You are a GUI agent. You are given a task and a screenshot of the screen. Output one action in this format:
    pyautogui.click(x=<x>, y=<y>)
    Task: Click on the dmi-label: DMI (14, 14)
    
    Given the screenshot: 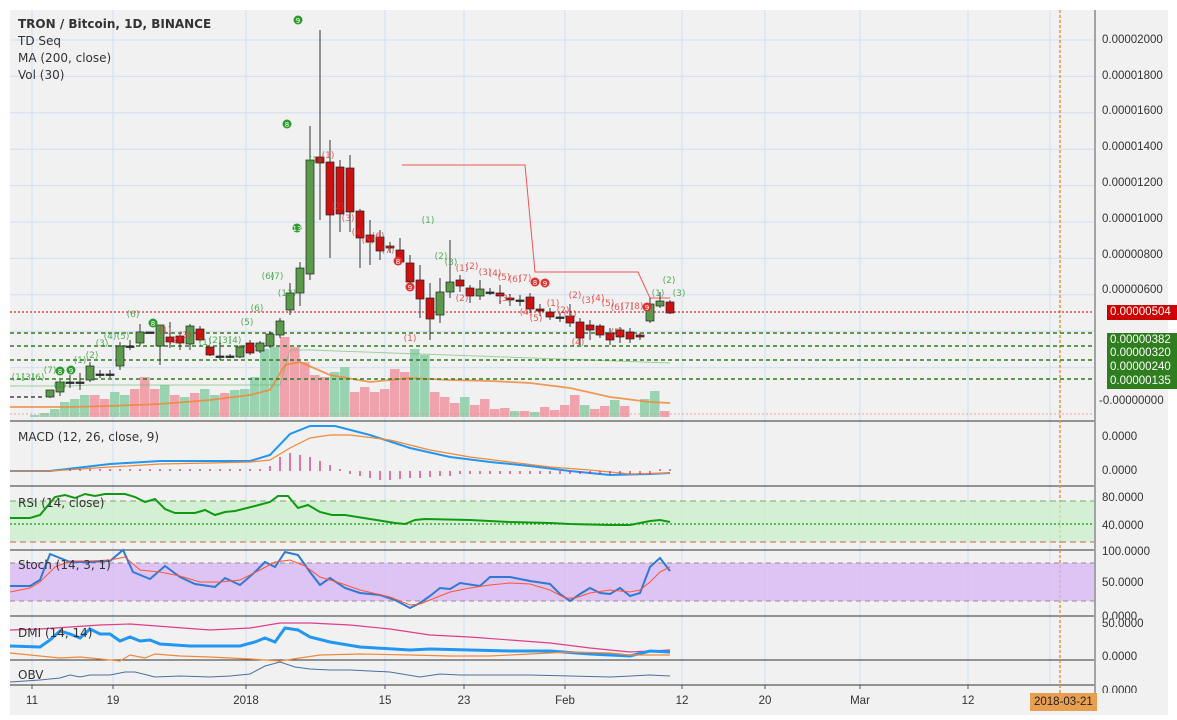 What is the action you would take?
    pyautogui.click(x=55, y=633)
    